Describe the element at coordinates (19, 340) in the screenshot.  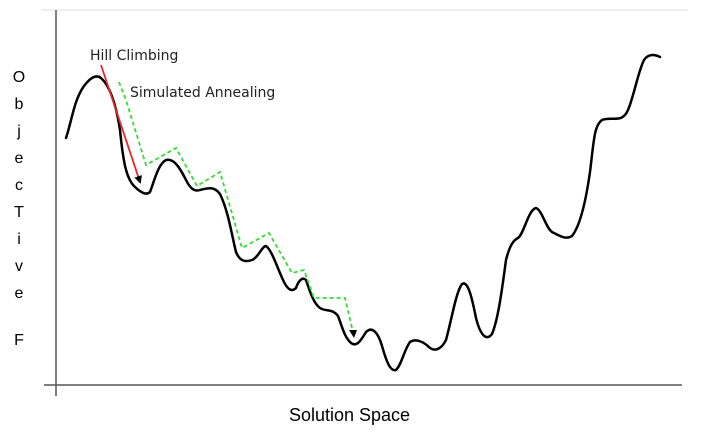
I see `y-axis-letter-f: F` at that location.